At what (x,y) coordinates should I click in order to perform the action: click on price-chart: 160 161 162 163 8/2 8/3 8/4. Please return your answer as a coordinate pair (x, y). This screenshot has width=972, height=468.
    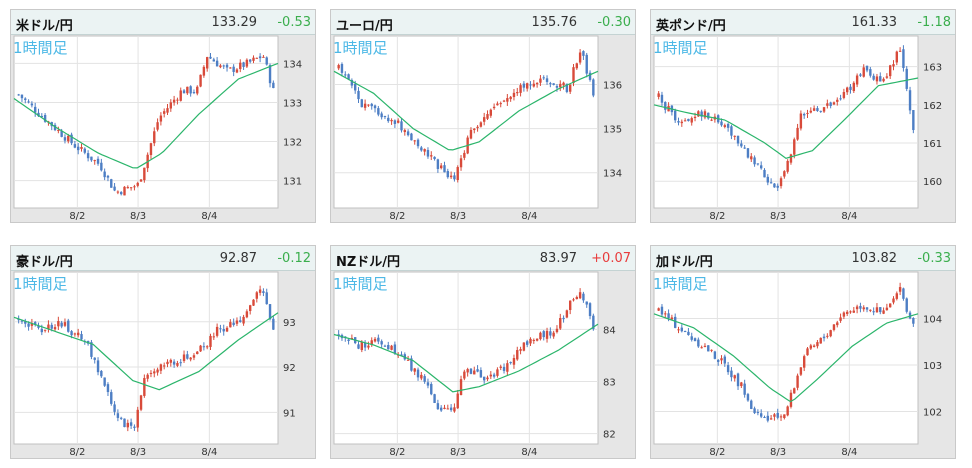
    Looking at the image, I should click on (803, 128).